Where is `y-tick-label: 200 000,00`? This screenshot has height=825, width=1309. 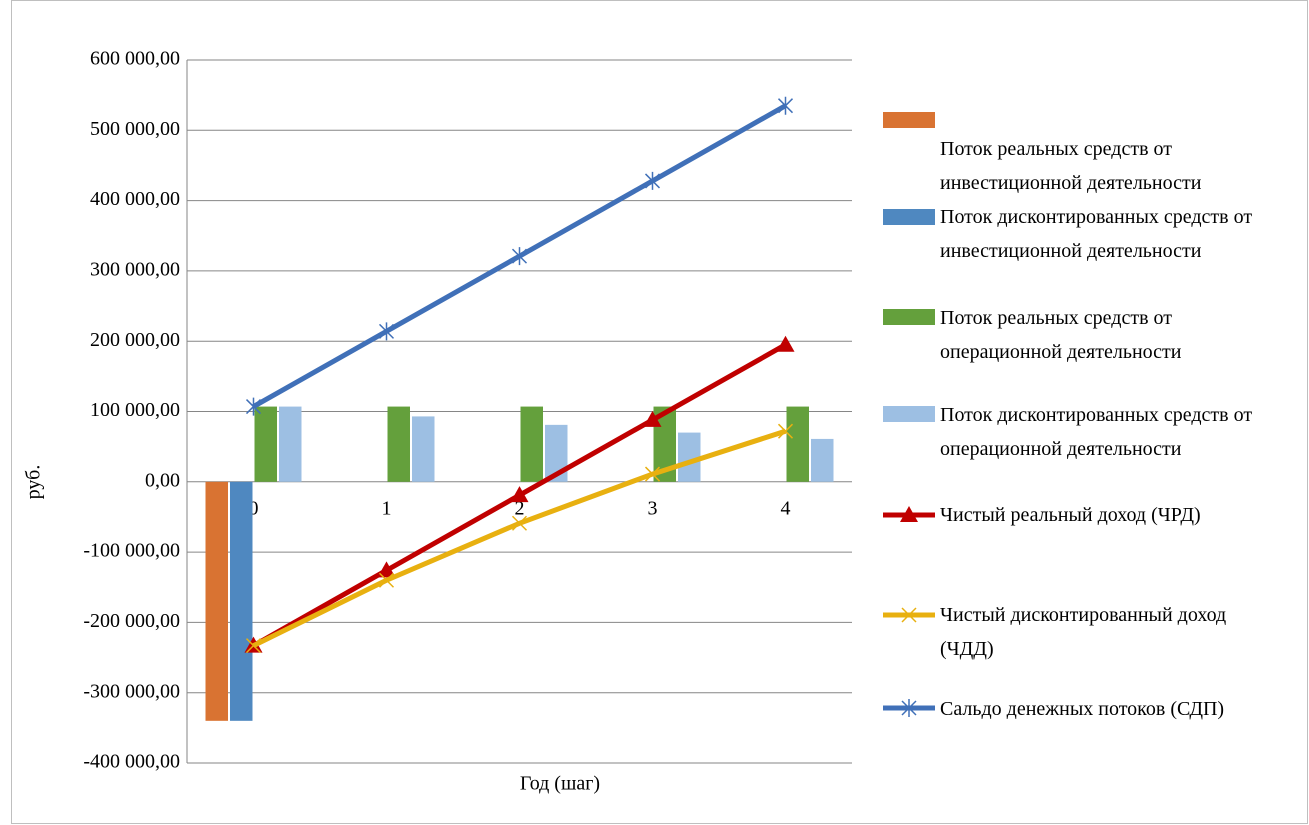
y-tick-label: 200 000,00 is located at coordinates (135, 340).